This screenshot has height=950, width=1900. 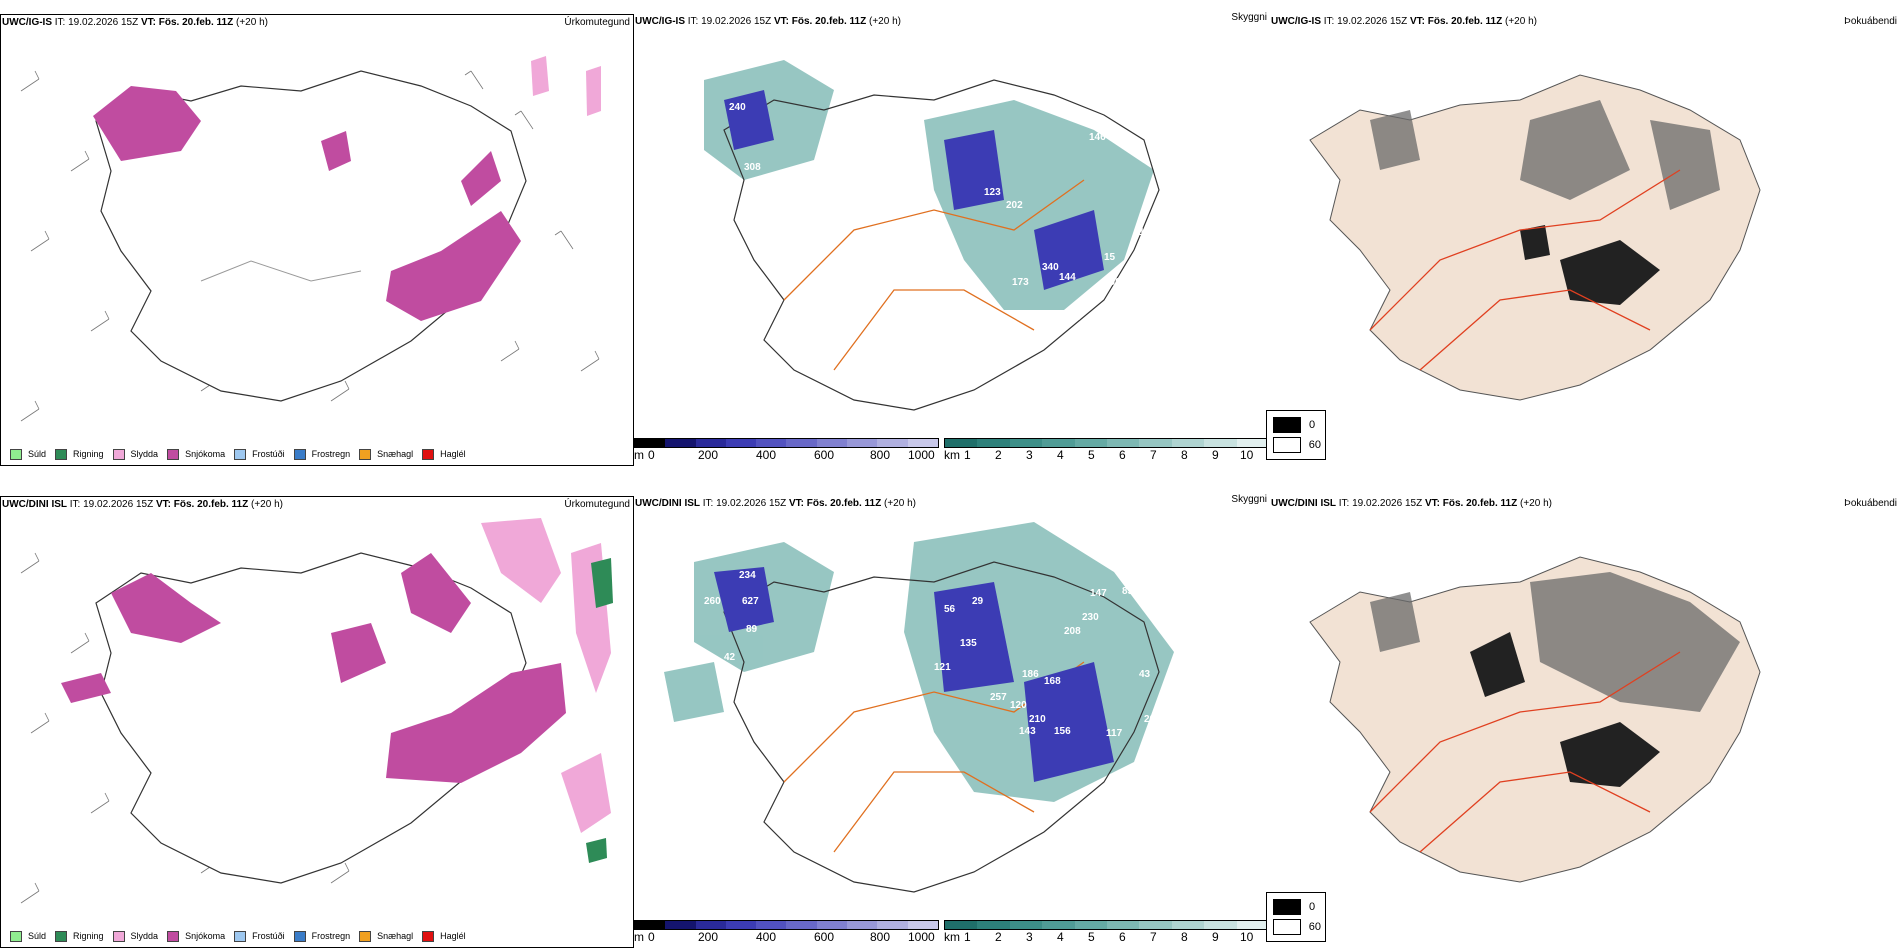 I want to click on ceiling-label: 308, so click(x=752, y=167).